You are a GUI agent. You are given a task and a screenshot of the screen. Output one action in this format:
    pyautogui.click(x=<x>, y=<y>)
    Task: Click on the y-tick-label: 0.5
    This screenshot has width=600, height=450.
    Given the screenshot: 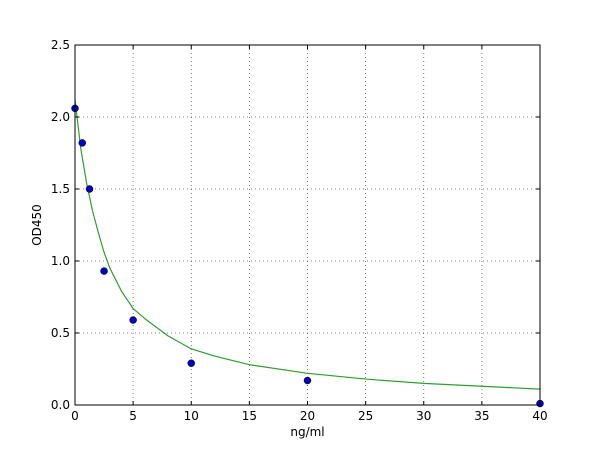 What is the action you would take?
    pyautogui.click(x=60, y=333)
    